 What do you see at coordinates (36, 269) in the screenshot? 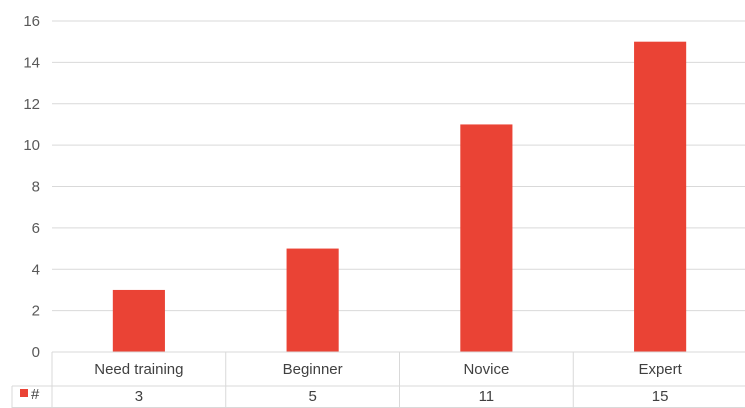
I see `y-tick-label: 4` at bounding box center [36, 269].